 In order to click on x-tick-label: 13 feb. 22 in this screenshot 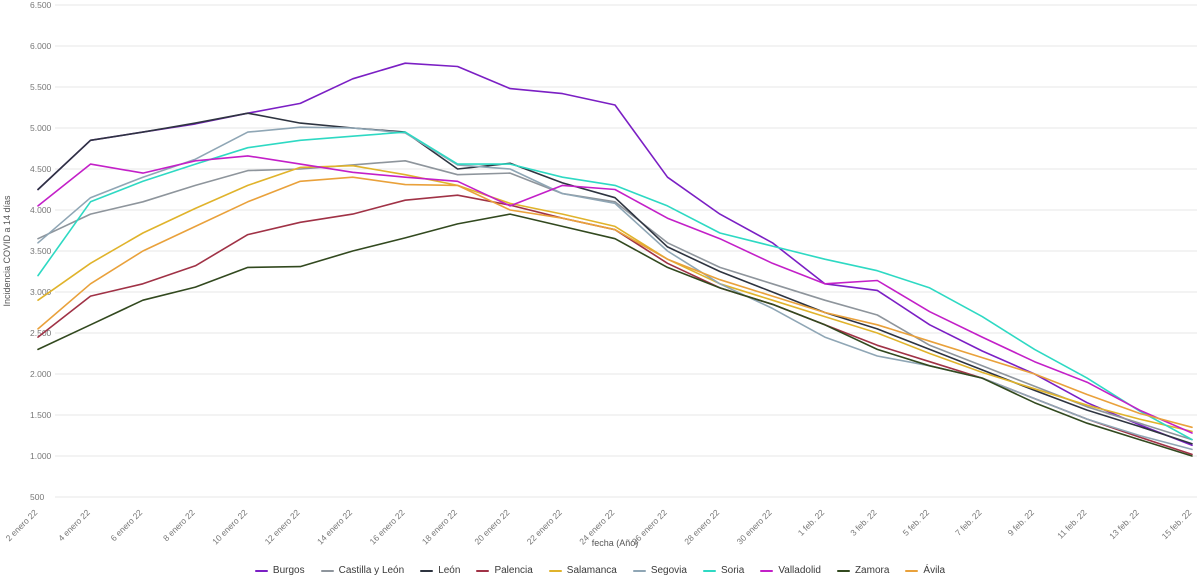, I will do `click(1124, 524)`.